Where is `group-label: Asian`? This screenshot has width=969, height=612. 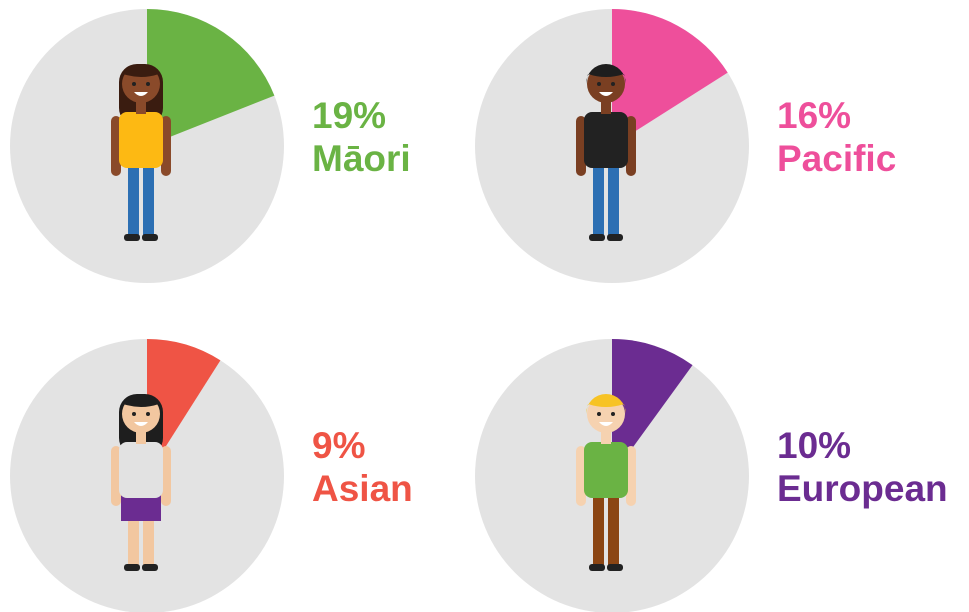 group-label: Asian is located at coordinates (362, 488).